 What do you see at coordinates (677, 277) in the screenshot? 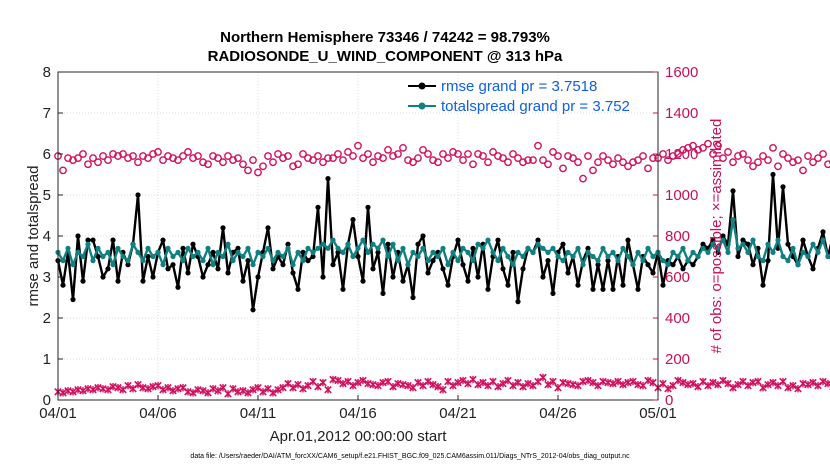
I see `y-right-tick-label: 600` at bounding box center [677, 277].